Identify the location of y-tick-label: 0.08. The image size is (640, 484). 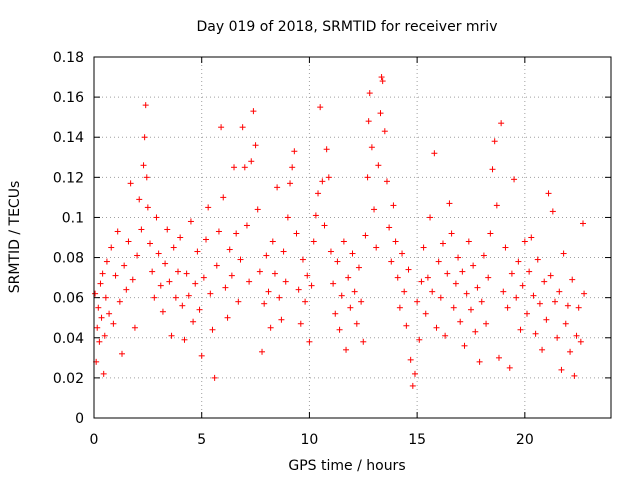
(68, 259).